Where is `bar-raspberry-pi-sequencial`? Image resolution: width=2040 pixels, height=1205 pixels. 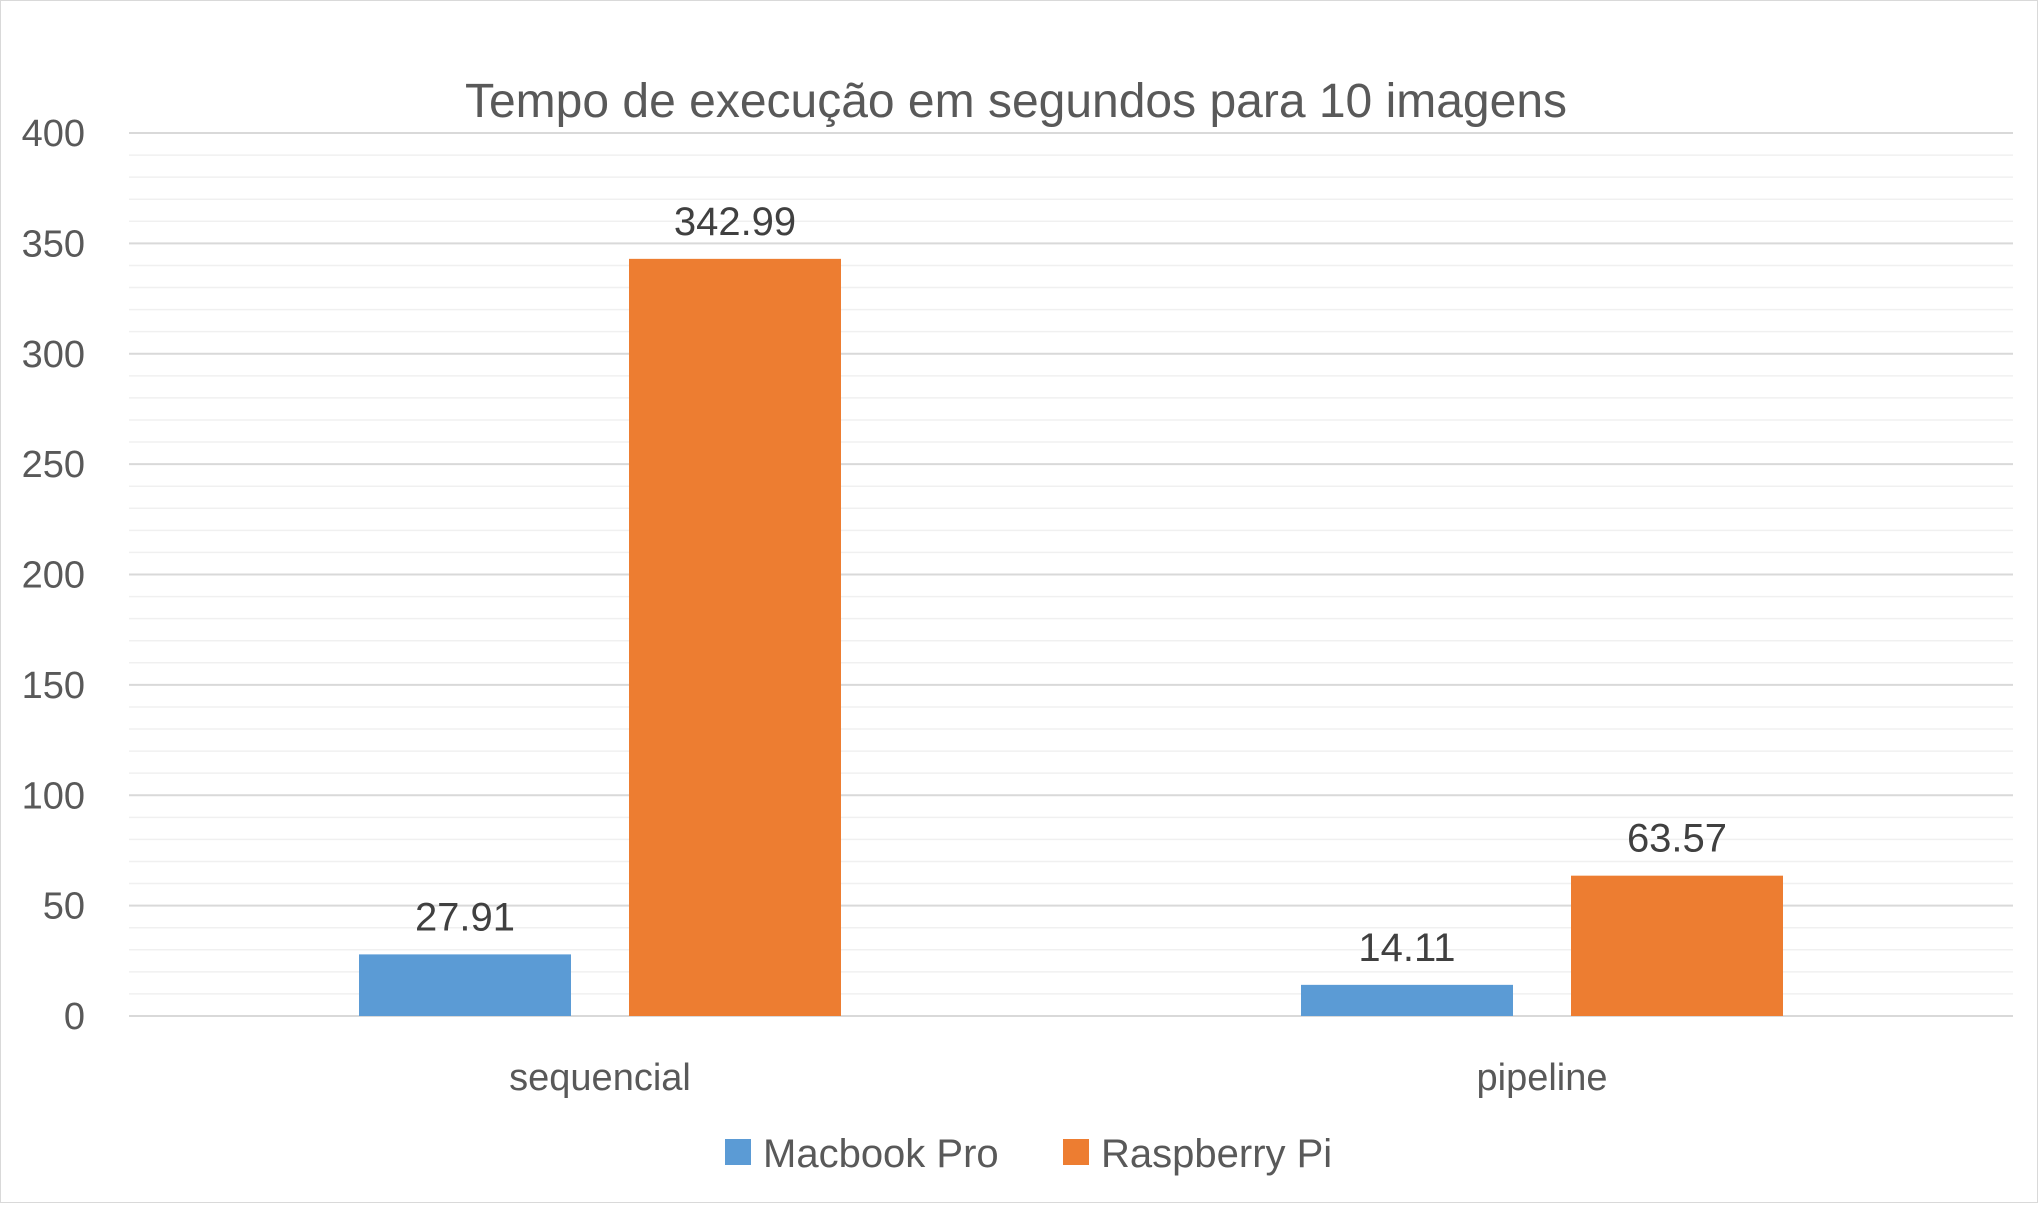 bar-raspberry-pi-sequencial is located at coordinates (735, 637).